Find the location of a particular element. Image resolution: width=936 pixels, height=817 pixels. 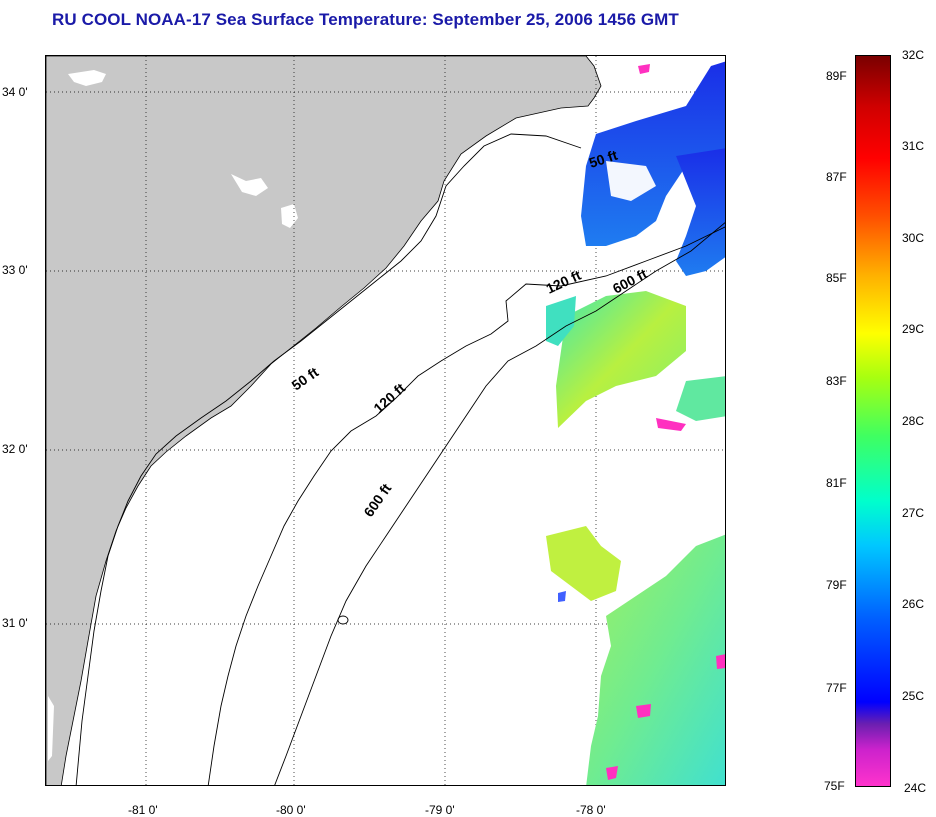

label-120ft-north: 120 ft is located at coordinates (564, 282).